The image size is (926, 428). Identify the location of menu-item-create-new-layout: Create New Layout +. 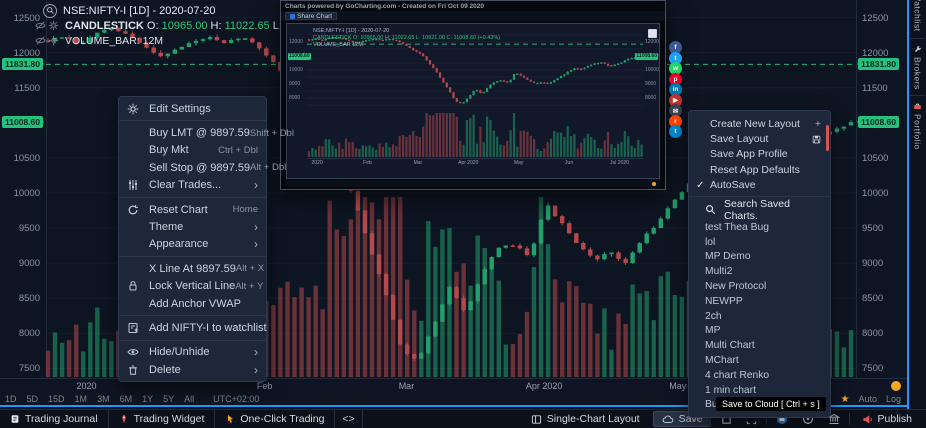
(765, 123).